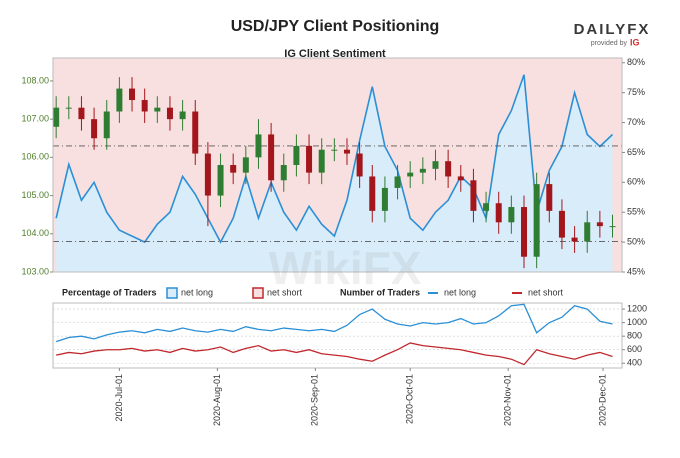 The width and height of the screenshot is (680, 458). Describe the element at coordinates (217, 400) in the screenshot. I see `x-tick-label: 2020-Aug-01` at that location.